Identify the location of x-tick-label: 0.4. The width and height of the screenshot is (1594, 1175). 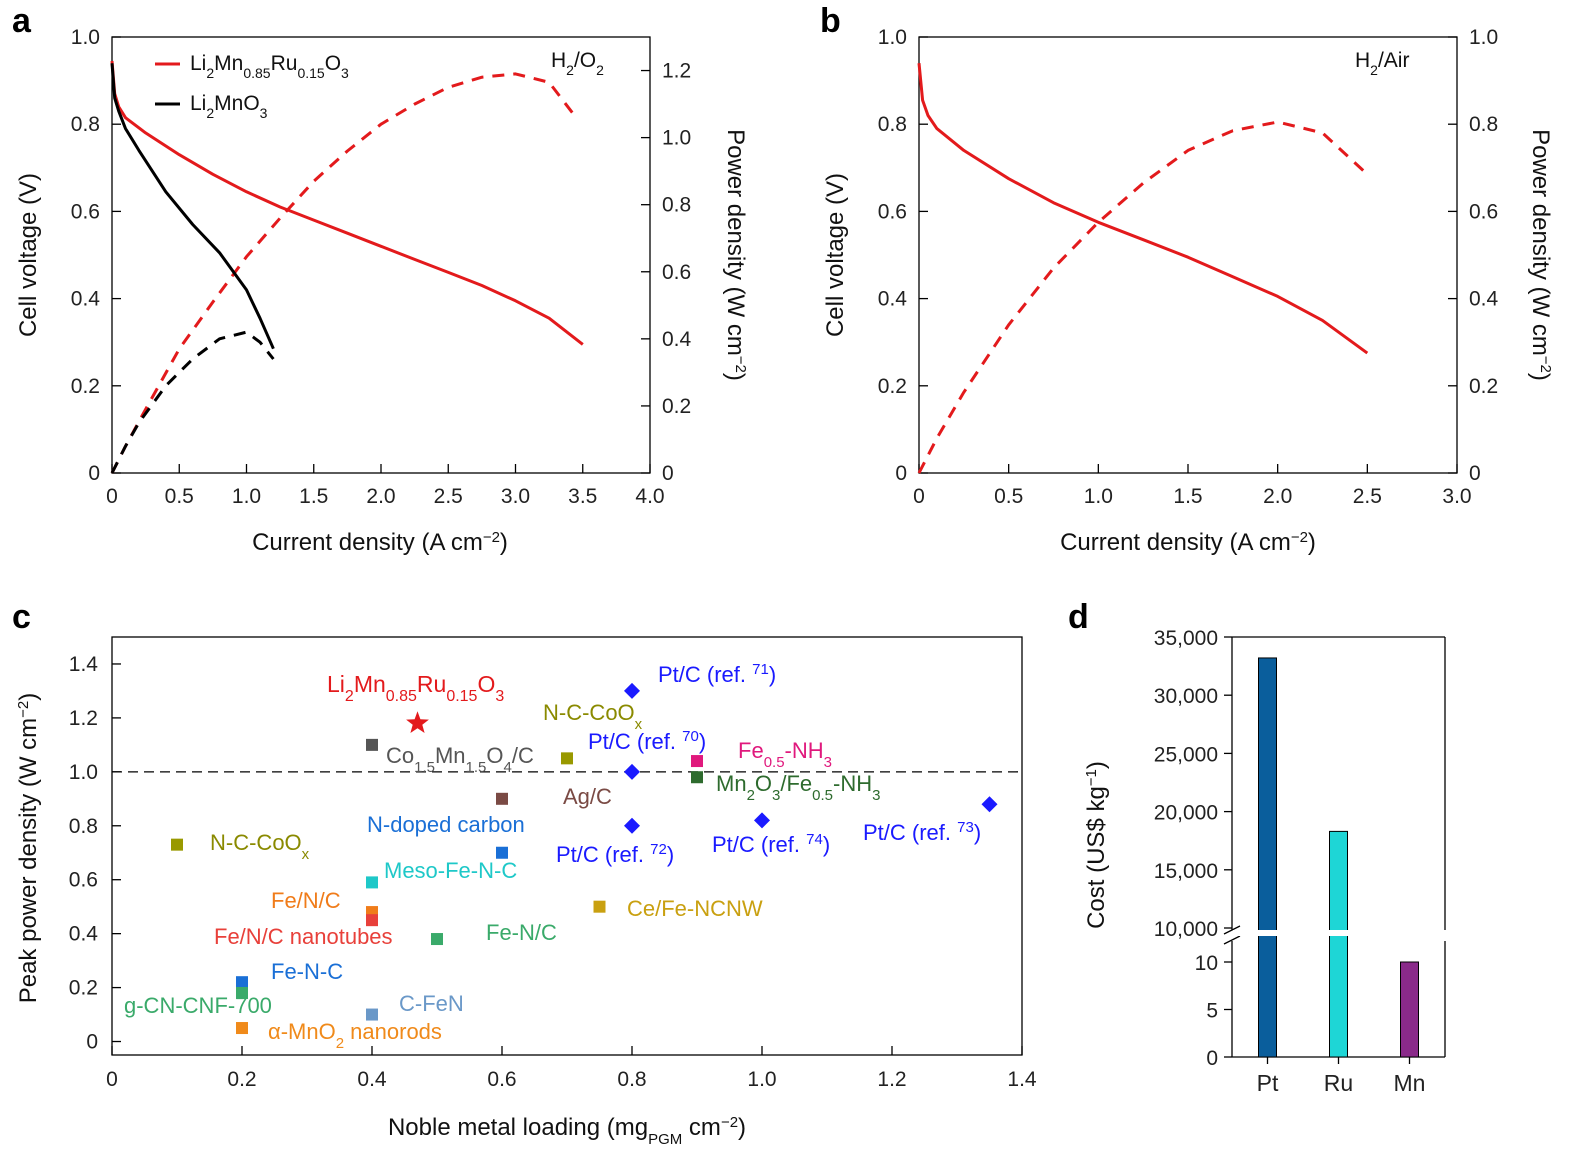
(372, 1079).